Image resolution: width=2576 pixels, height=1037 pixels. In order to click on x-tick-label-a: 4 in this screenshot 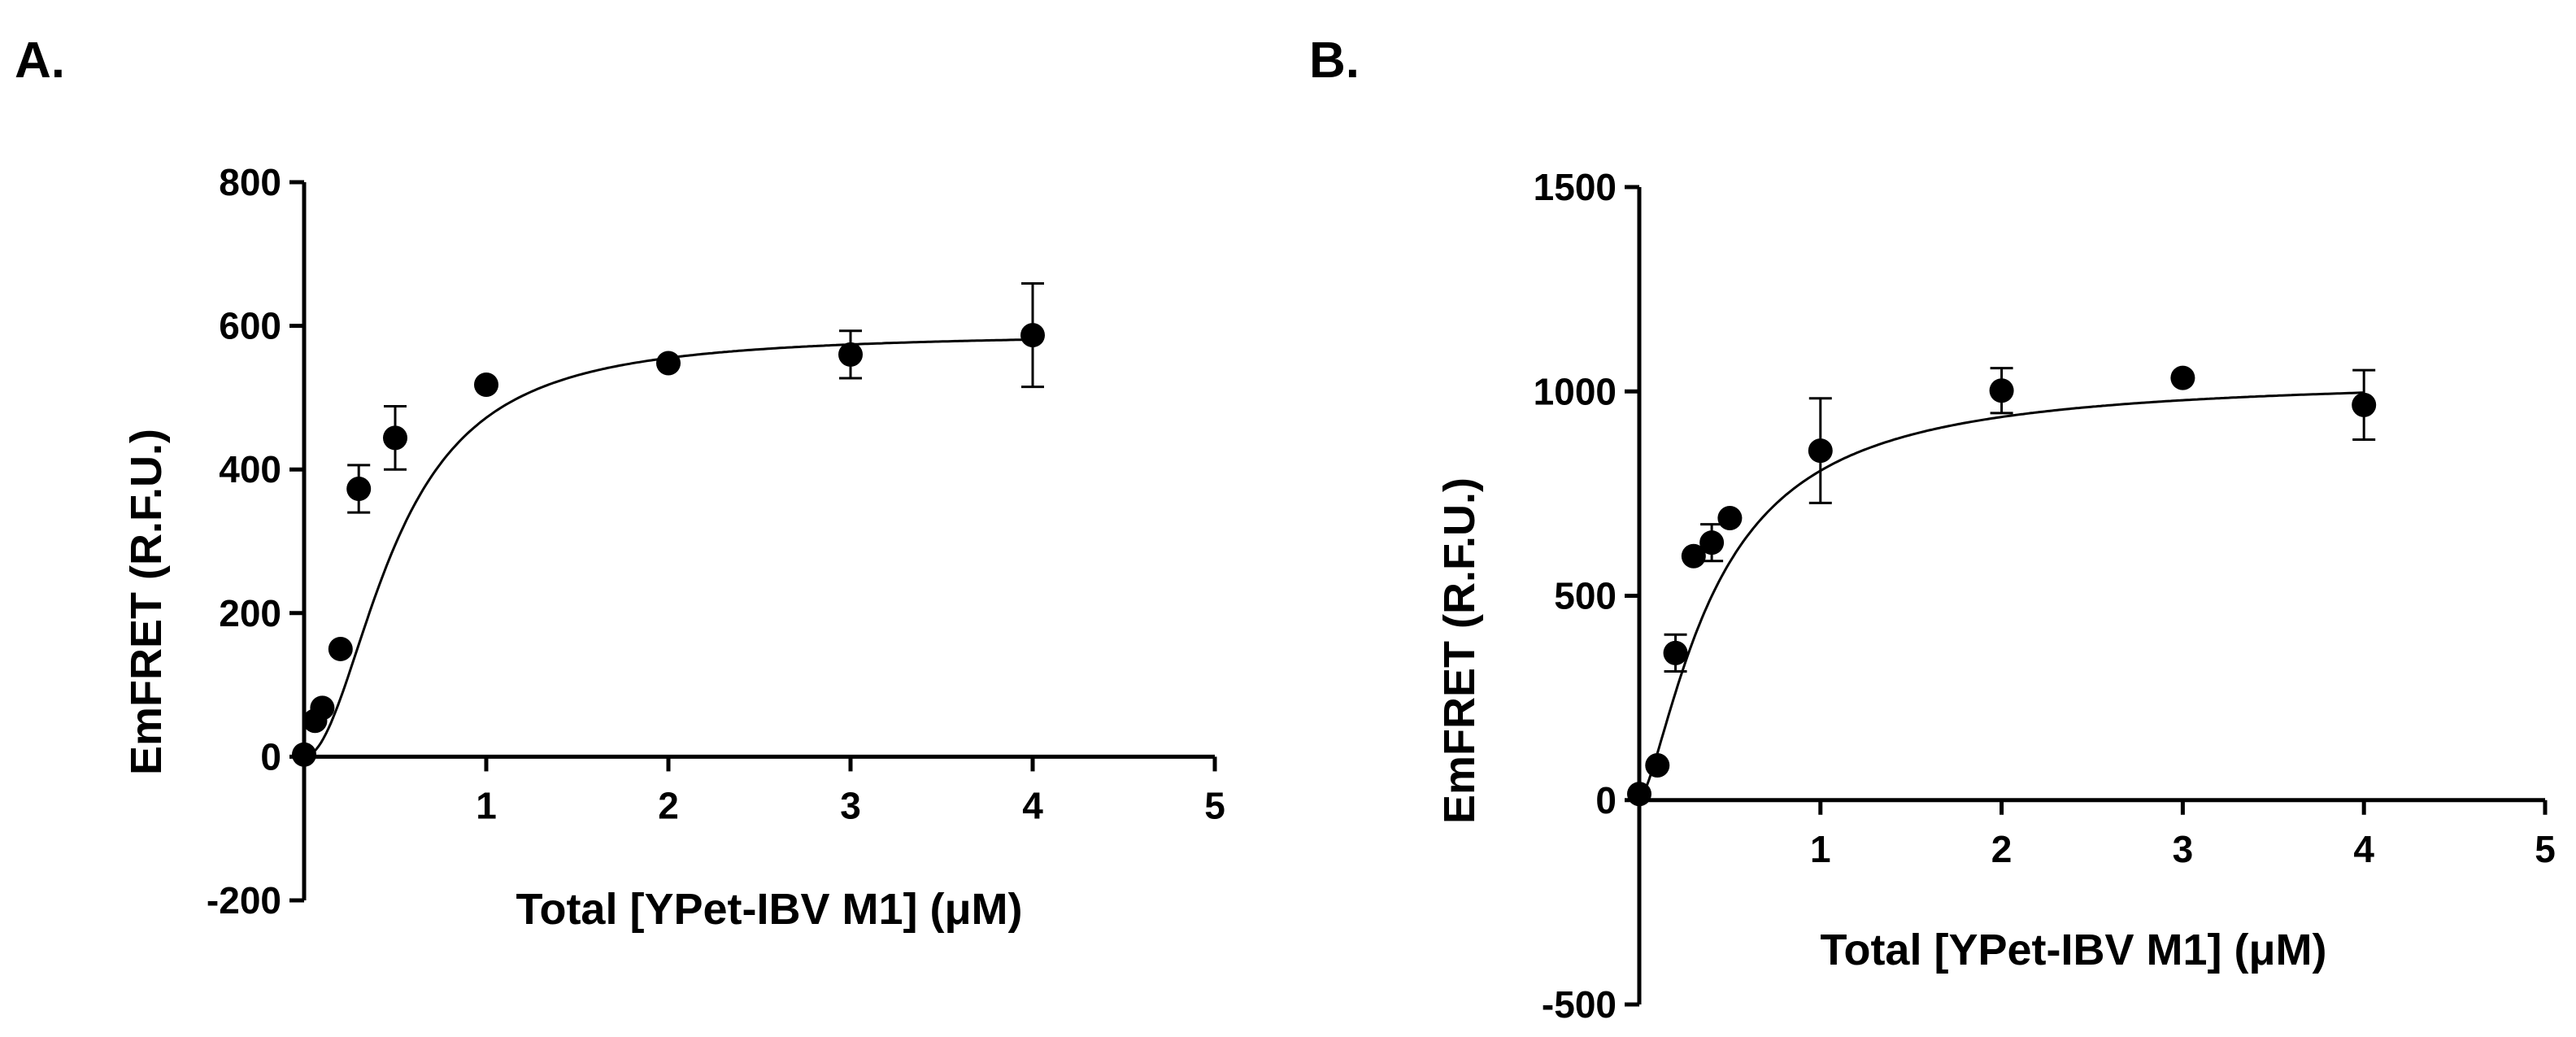, I will do `click(1032, 805)`.